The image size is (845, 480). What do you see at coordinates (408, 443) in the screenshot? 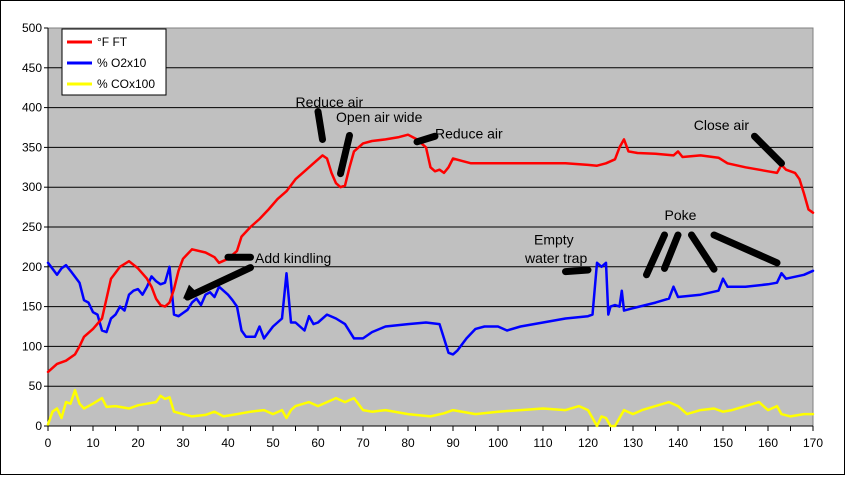
I see `x-tick-label: 80` at bounding box center [408, 443].